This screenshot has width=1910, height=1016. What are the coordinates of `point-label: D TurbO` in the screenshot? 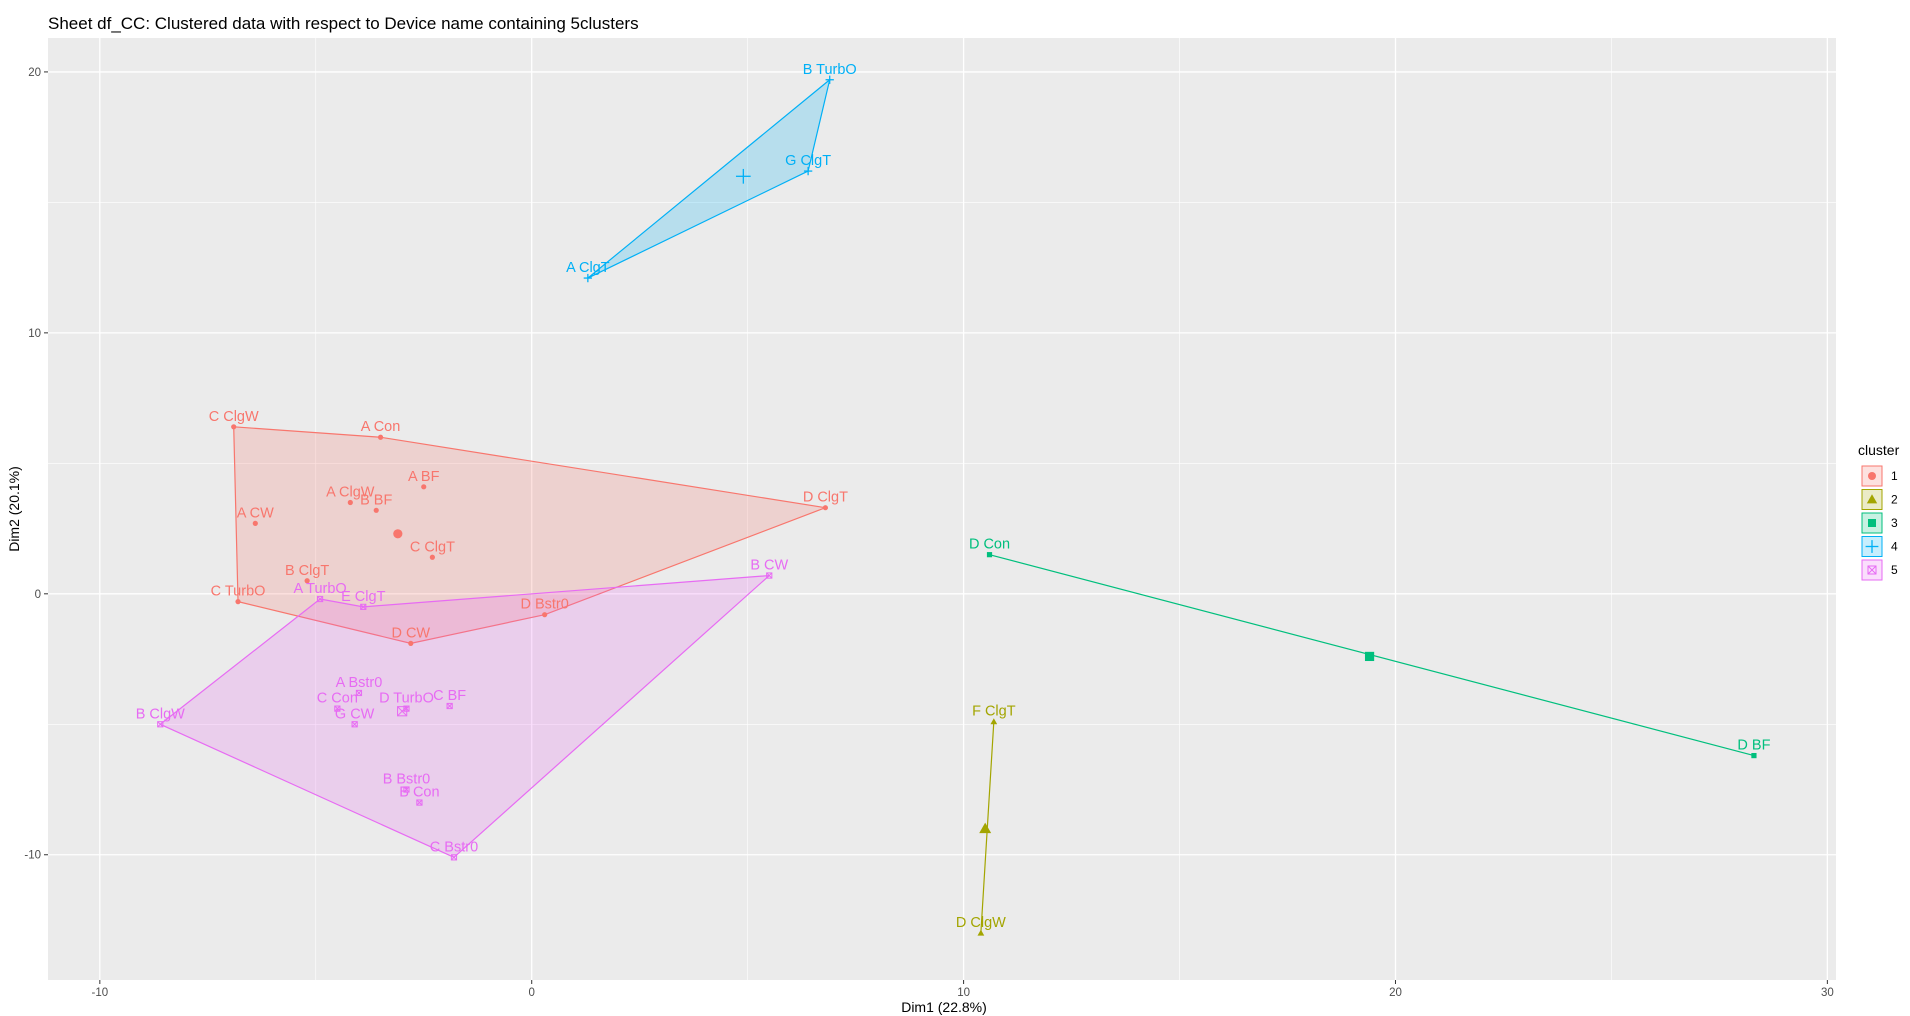 It's located at (406, 699).